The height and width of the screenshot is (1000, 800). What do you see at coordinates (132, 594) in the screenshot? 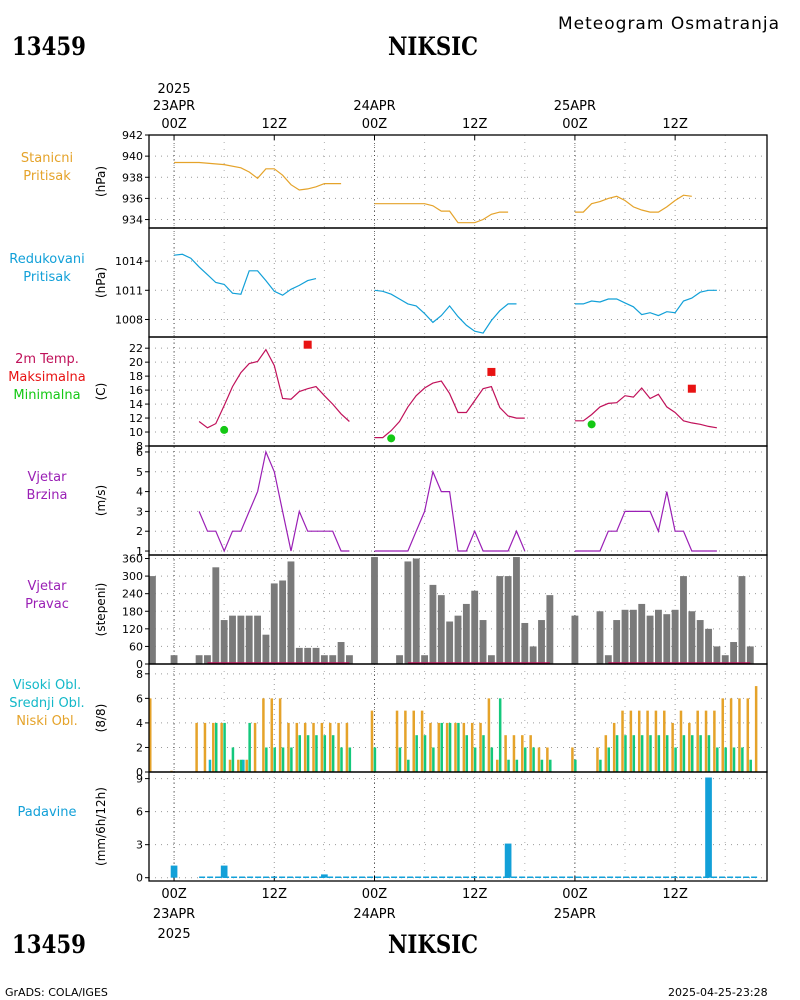
I see `y-tick-label-wind_dir: 240` at bounding box center [132, 594].